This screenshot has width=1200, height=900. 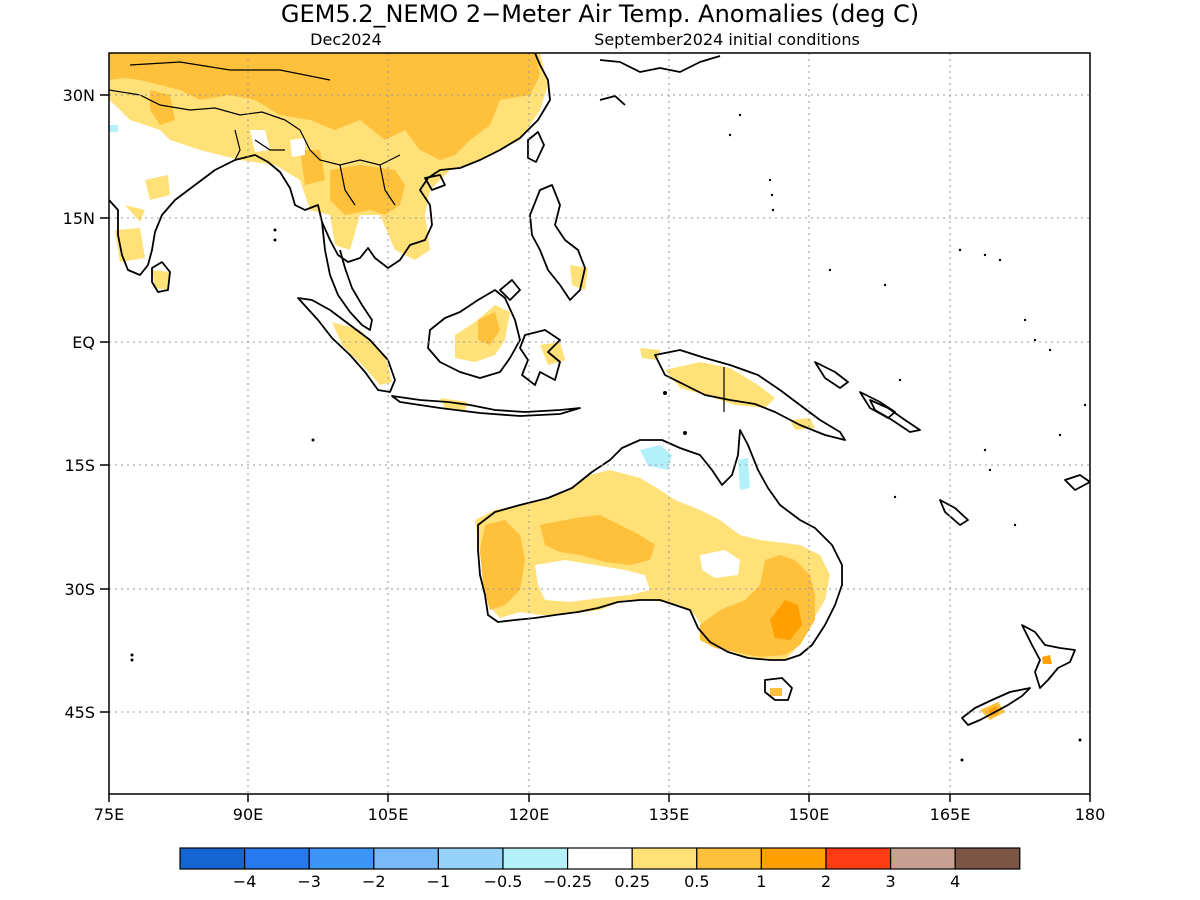 I want to click on colorbar-swatches, so click(x=600, y=858).